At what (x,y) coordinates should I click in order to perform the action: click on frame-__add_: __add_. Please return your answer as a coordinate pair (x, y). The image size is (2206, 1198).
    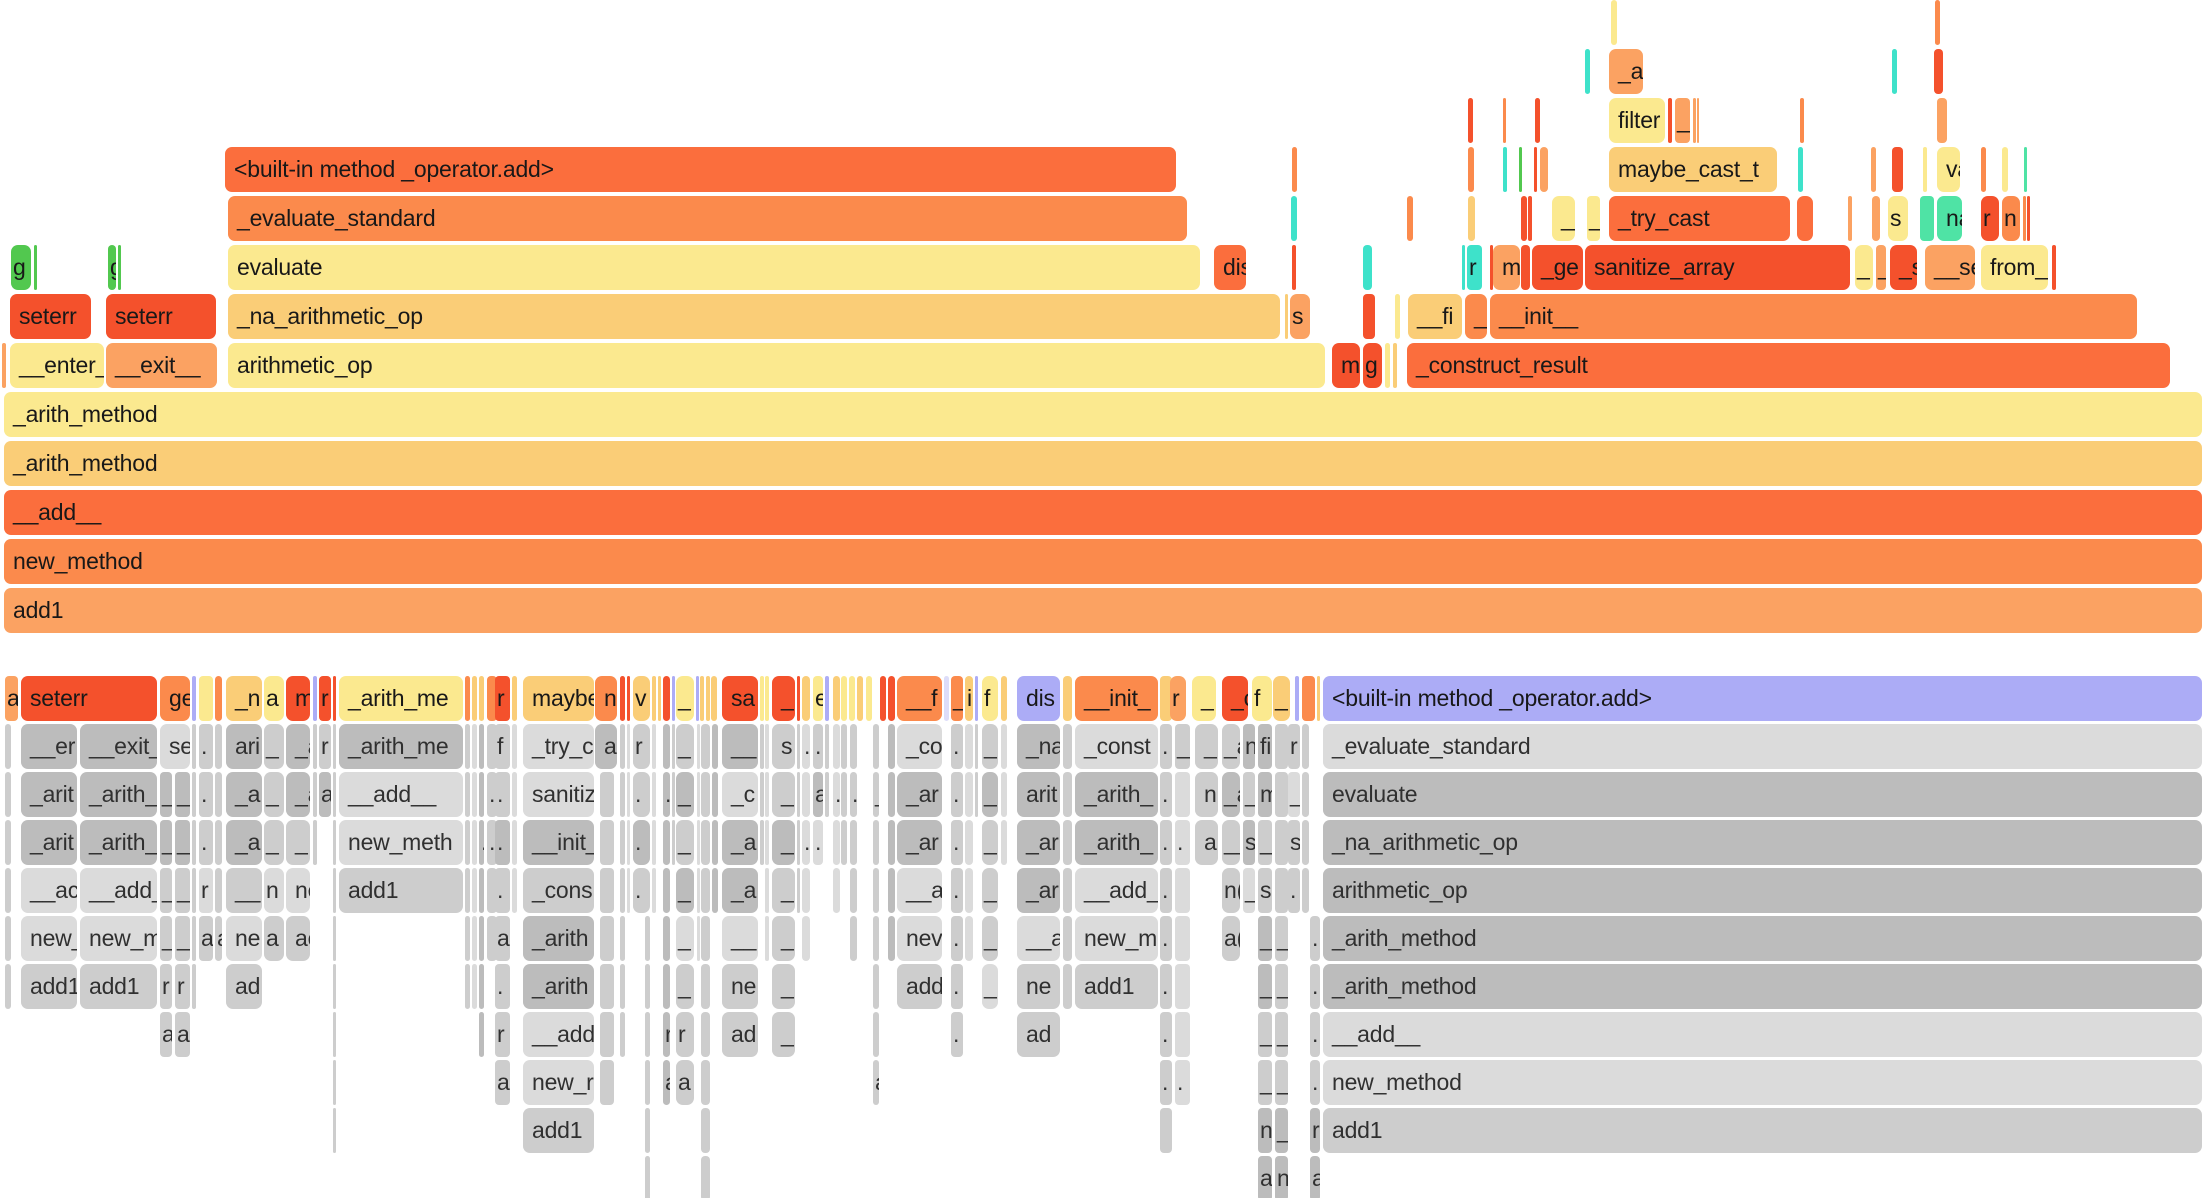
    Looking at the image, I should click on (1116, 890).